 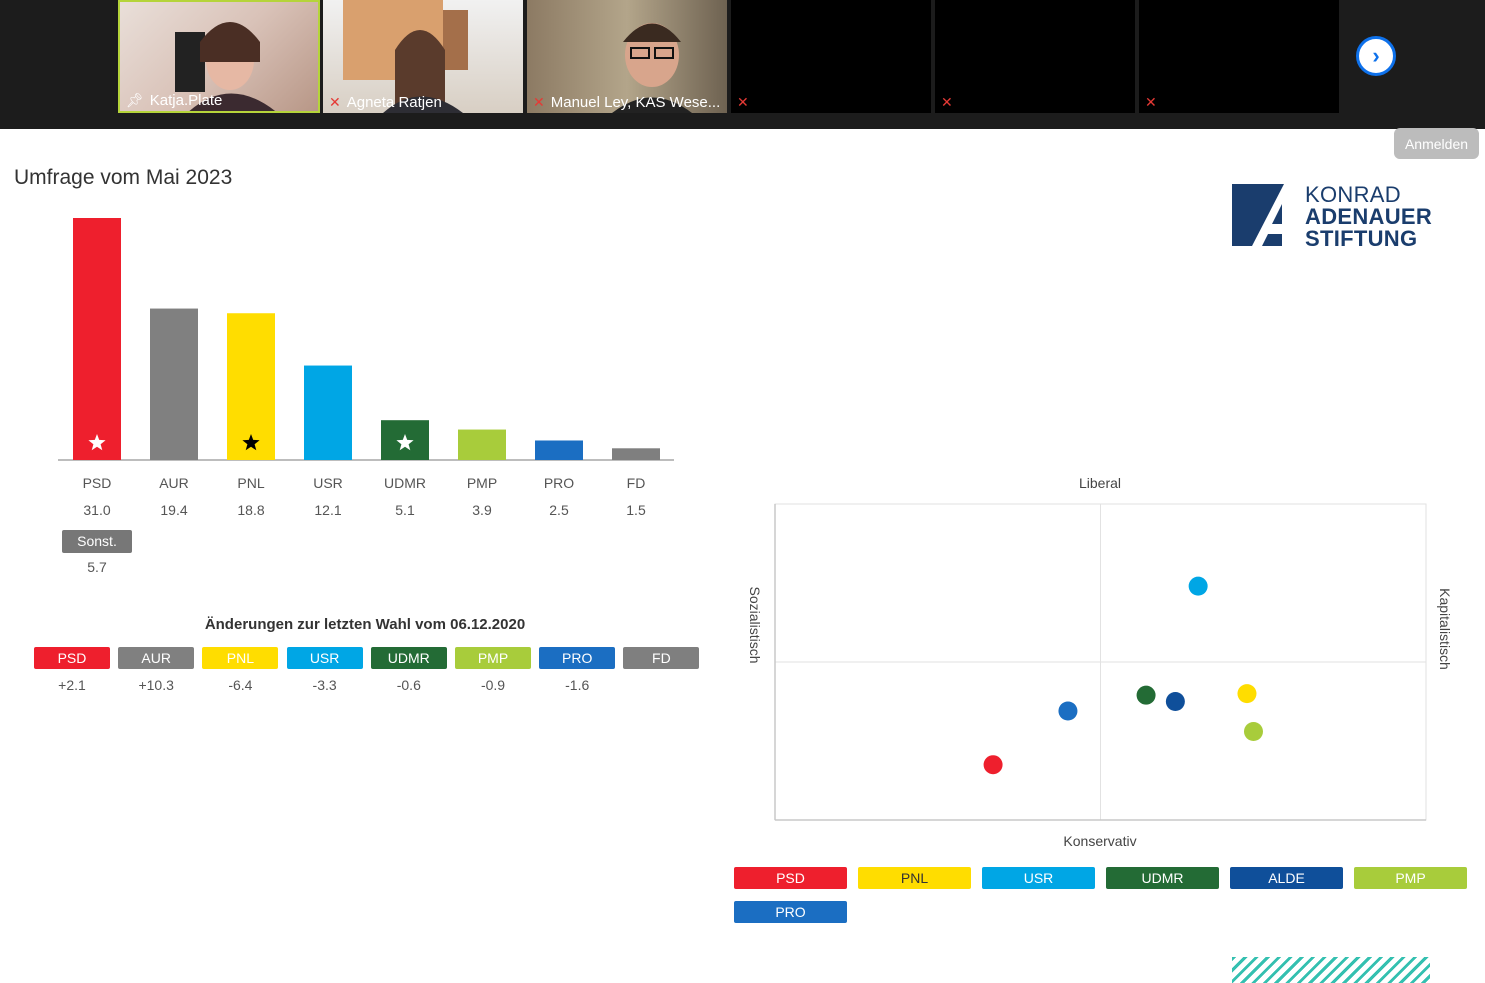 What do you see at coordinates (1445, 629) in the screenshot?
I see `axis-label-right: Kapitalistisch` at bounding box center [1445, 629].